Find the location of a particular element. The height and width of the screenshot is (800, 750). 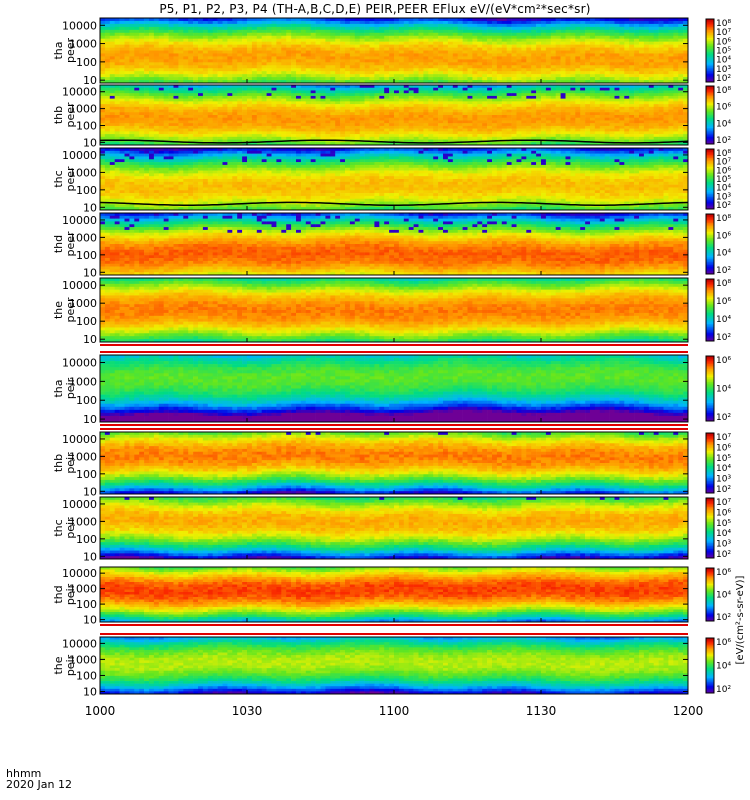

colorbar-tick-9-0: 10⁶ is located at coordinates (723, 643).